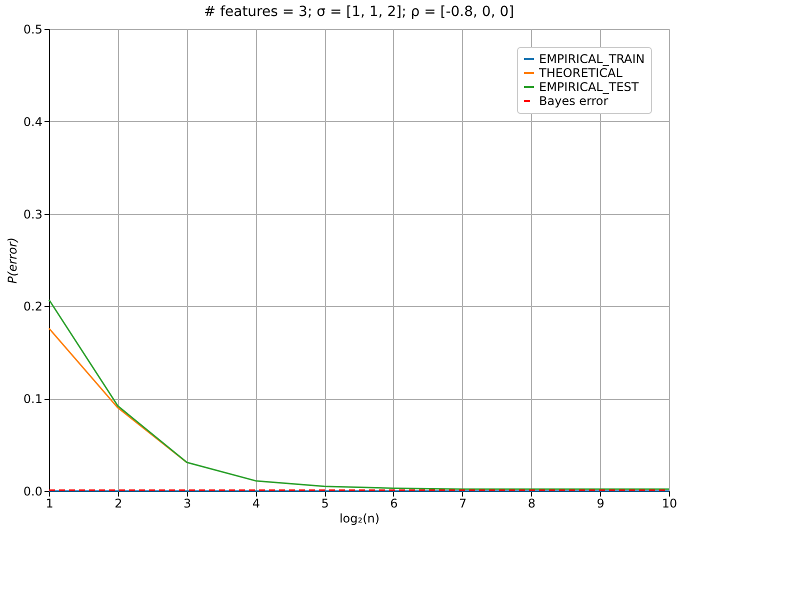 Image resolution: width=800 pixels, height=600 pixels. What do you see at coordinates (32, 29) in the screenshot?
I see `y-tick-label: 0.5` at bounding box center [32, 29].